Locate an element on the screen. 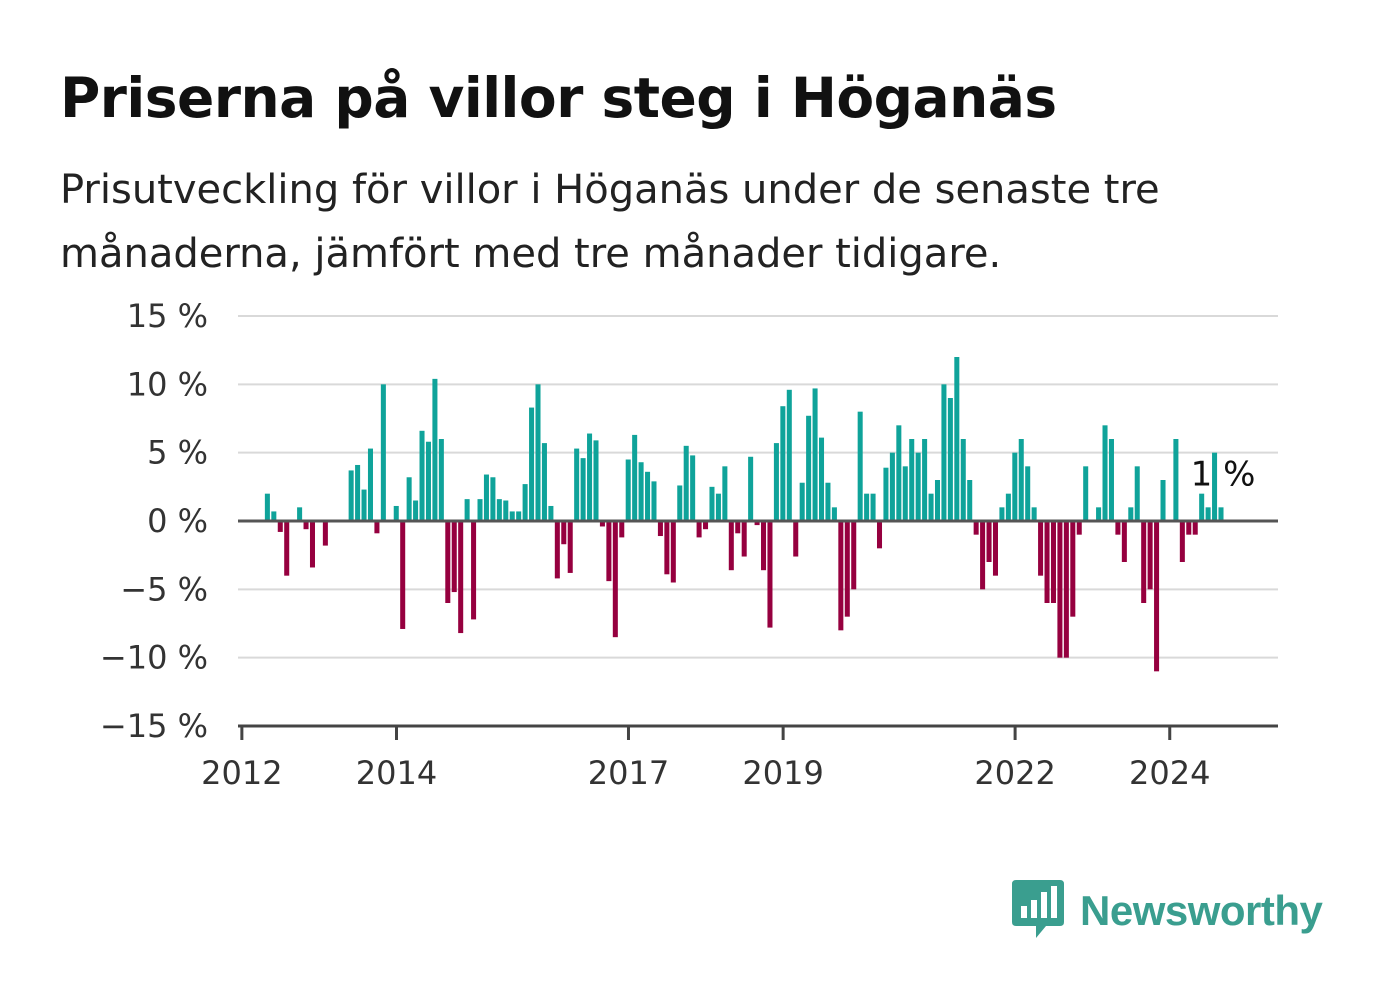 The width and height of the screenshot is (1382, 999). y-tick-label: −15 % is located at coordinates (154, 726).